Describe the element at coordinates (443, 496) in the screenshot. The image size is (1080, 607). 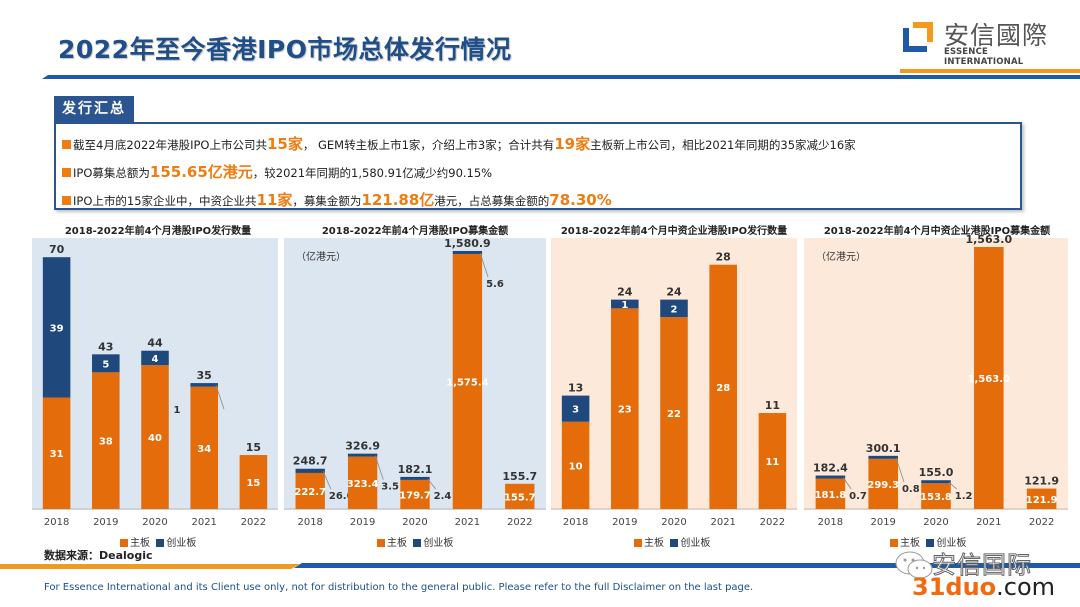
I see `data-label-gem: 2.4` at that location.